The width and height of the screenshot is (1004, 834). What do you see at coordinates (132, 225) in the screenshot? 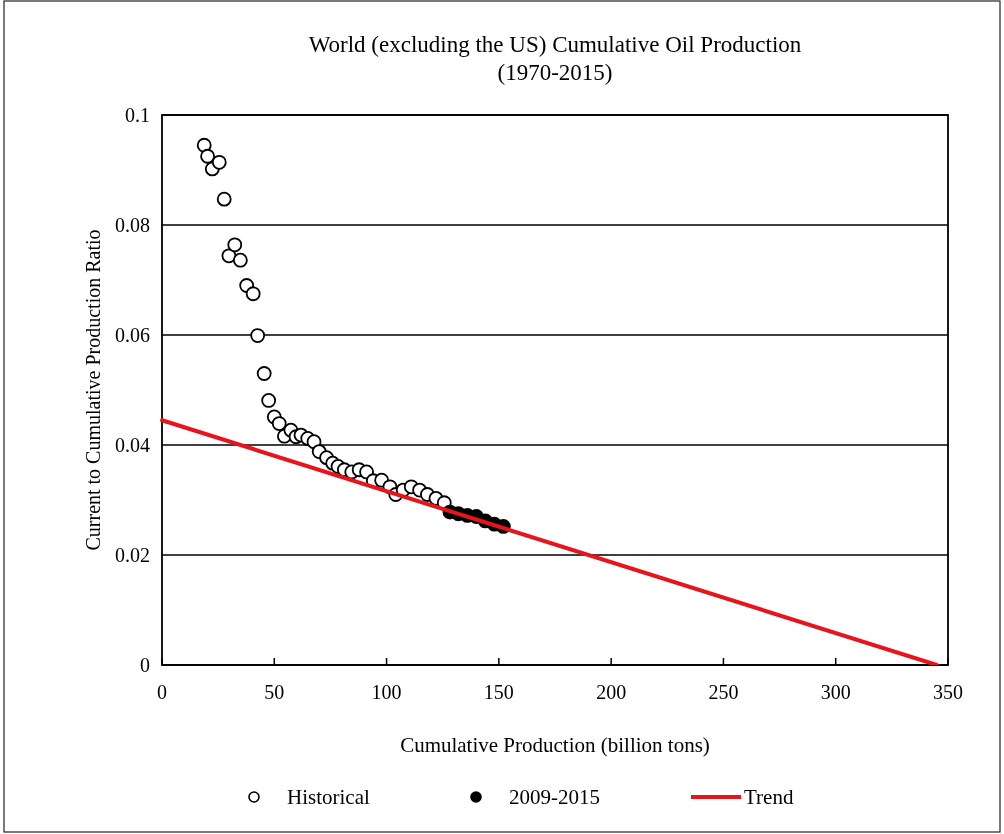
I see `y-tick-label: 0.08` at bounding box center [132, 225].